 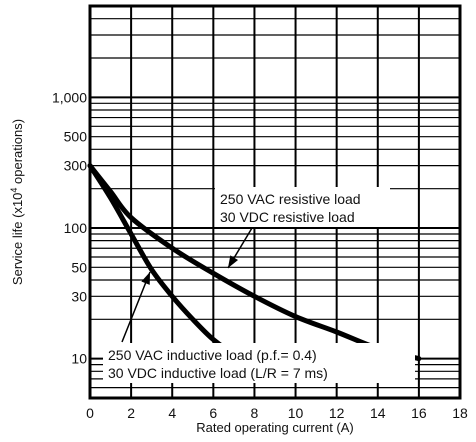 I want to click on x-tick-label: 0, so click(x=90, y=413).